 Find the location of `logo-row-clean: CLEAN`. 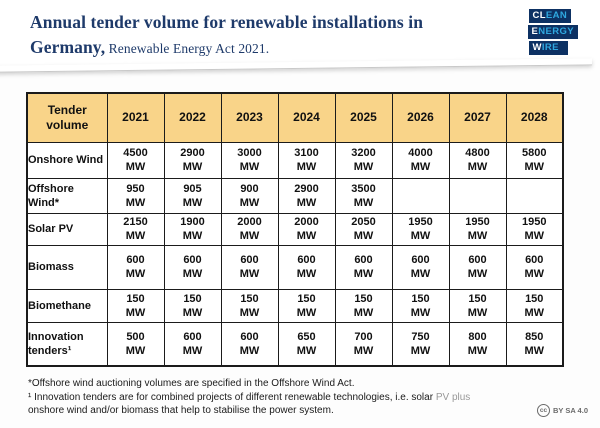

logo-row-clean: CLEAN is located at coordinates (550, 16).